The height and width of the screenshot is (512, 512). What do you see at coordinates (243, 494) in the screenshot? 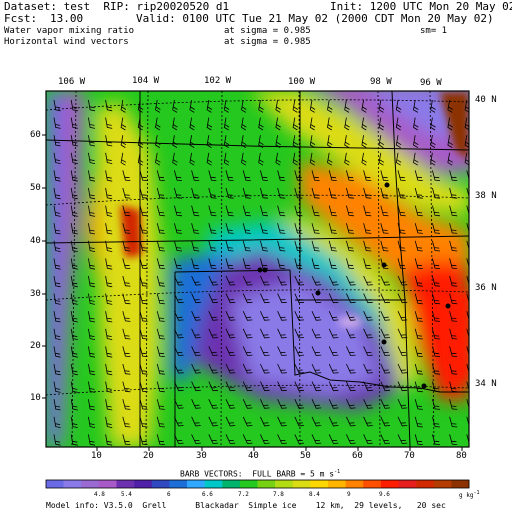
I see `colorbar-label: 7.2` at bounding box center [243, 494].